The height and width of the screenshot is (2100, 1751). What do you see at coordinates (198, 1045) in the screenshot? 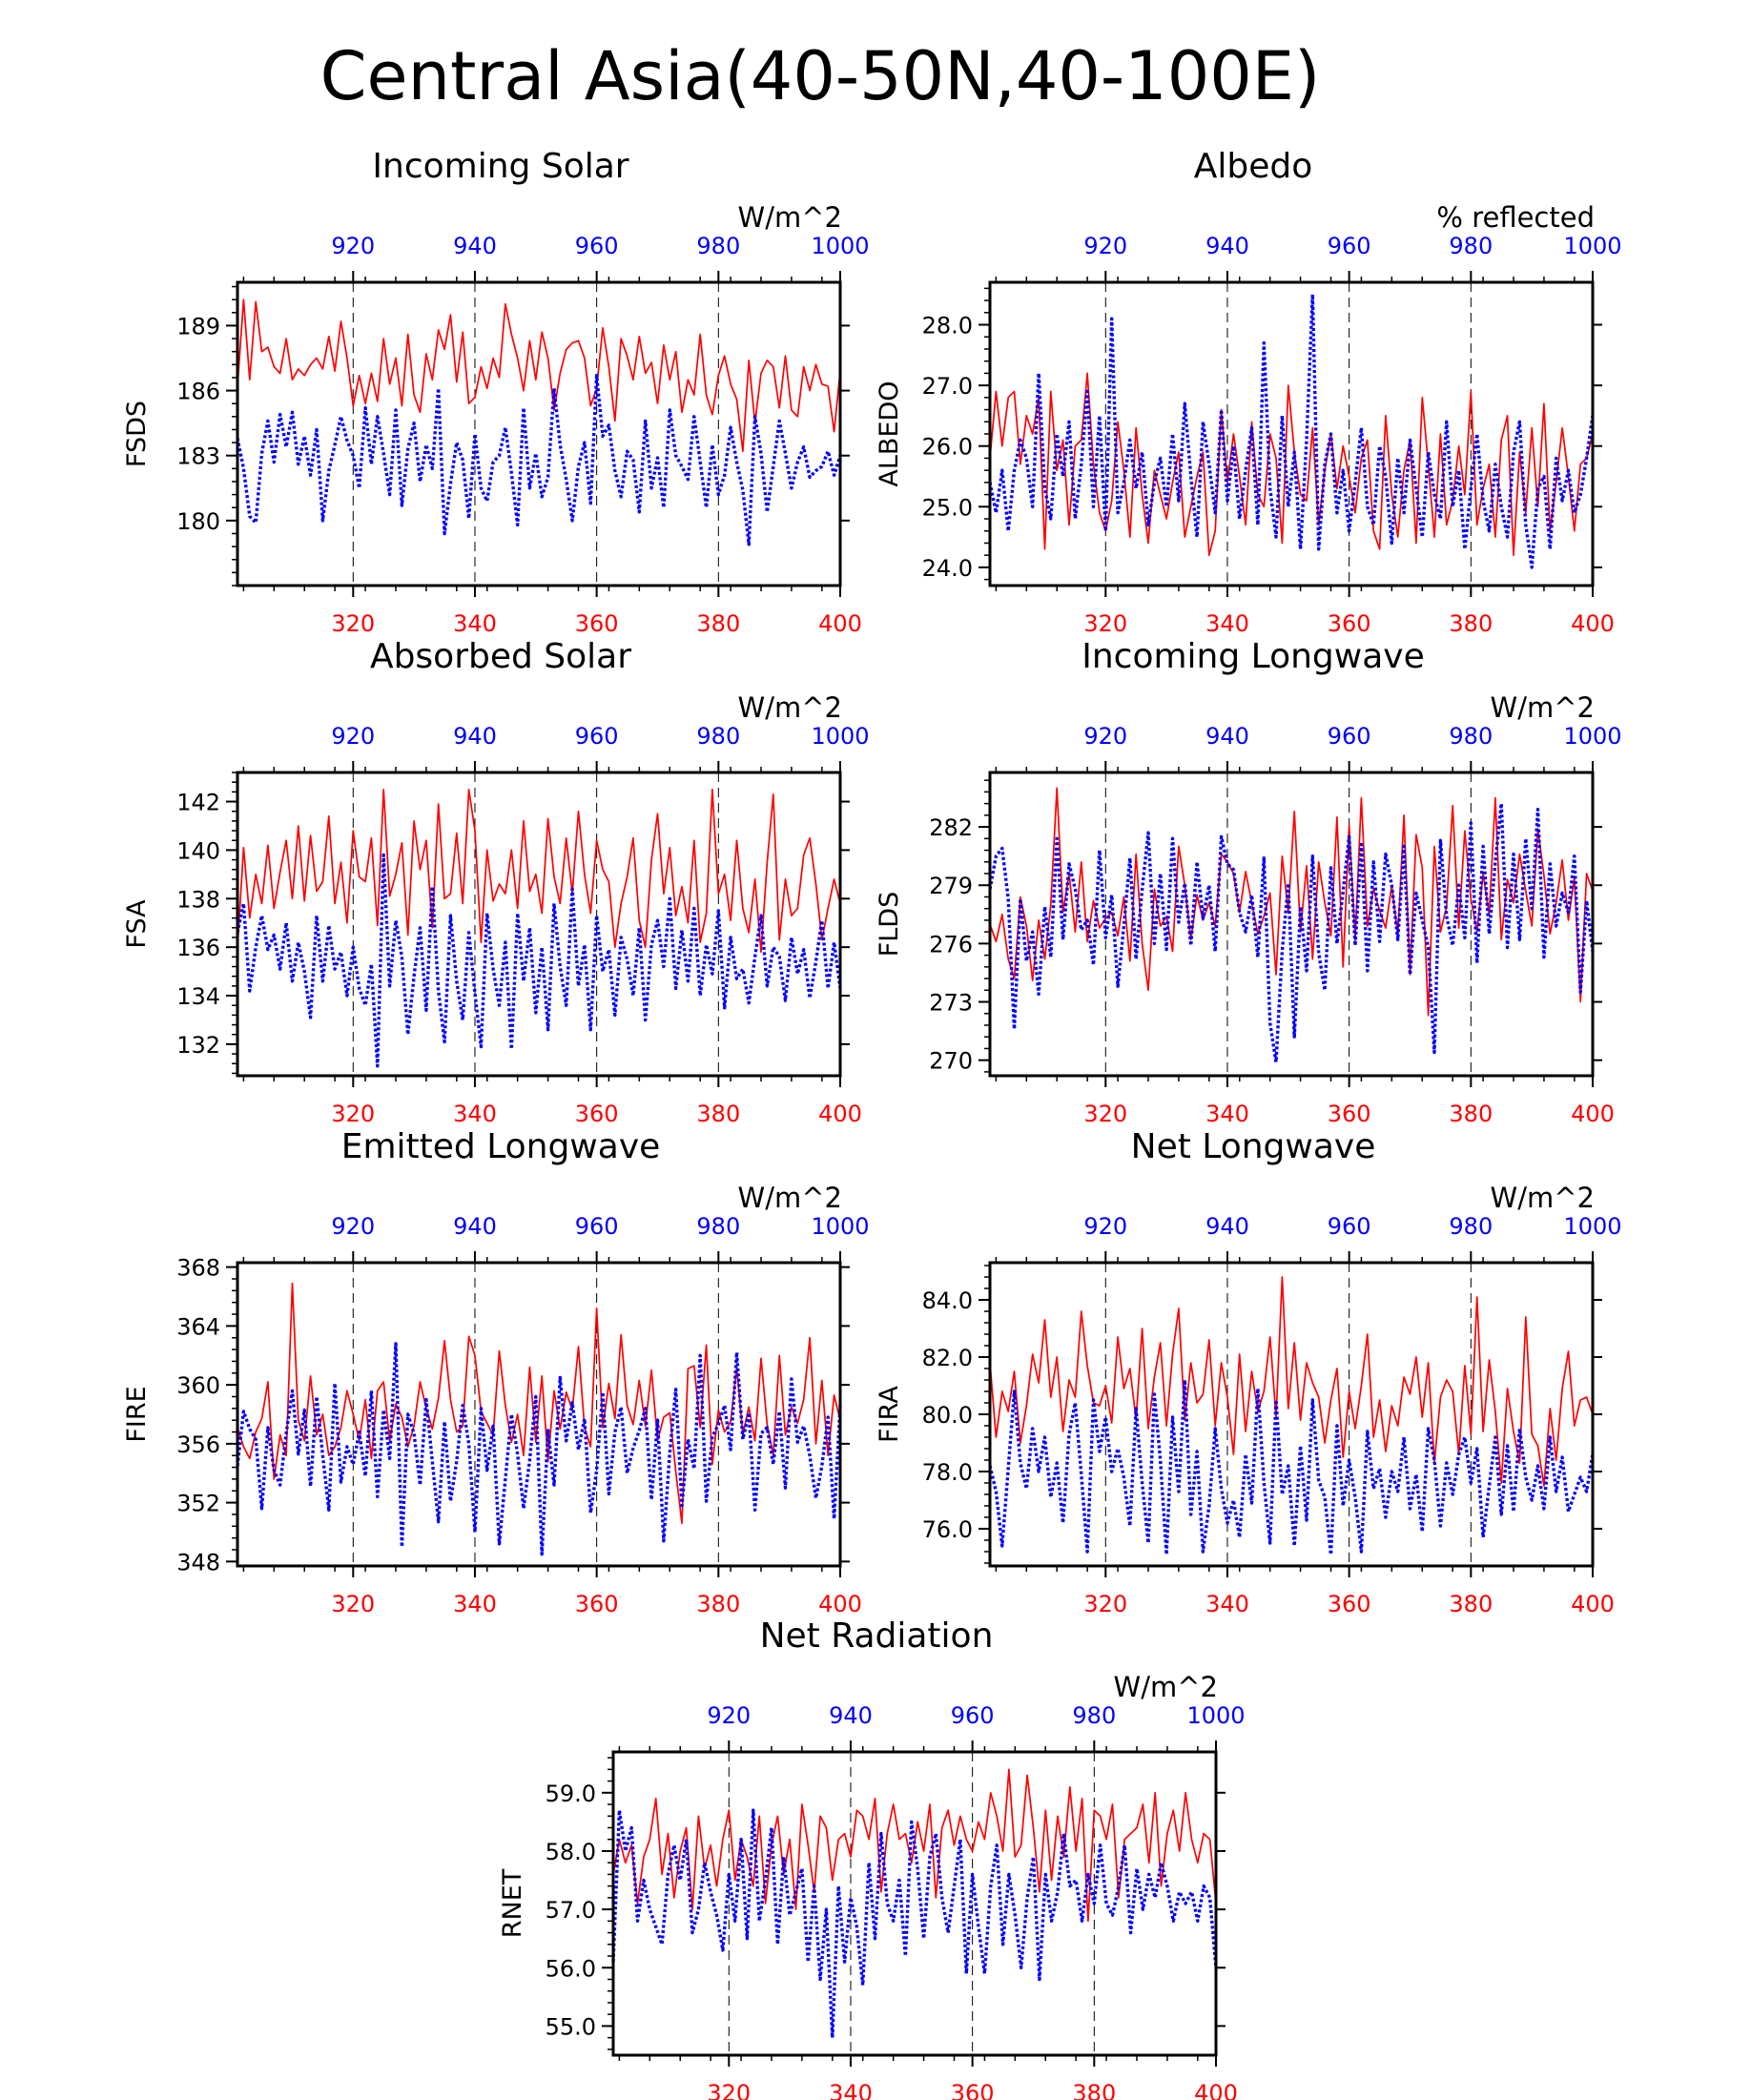
I see `y-tick-label: 132` at bounding box center [198, 1045].